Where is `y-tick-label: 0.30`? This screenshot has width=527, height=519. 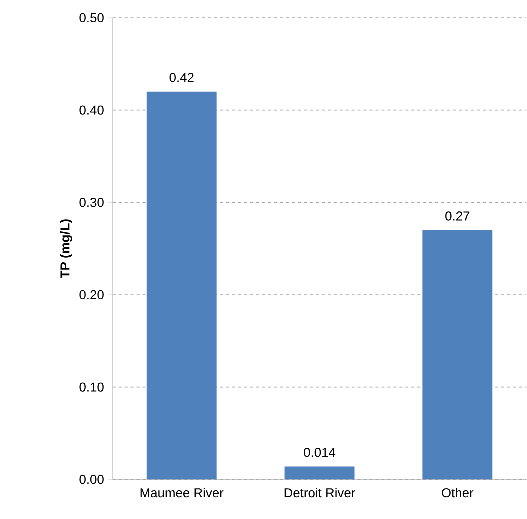 y-tick-label: 0.30 is located at coordinates (92, 203).